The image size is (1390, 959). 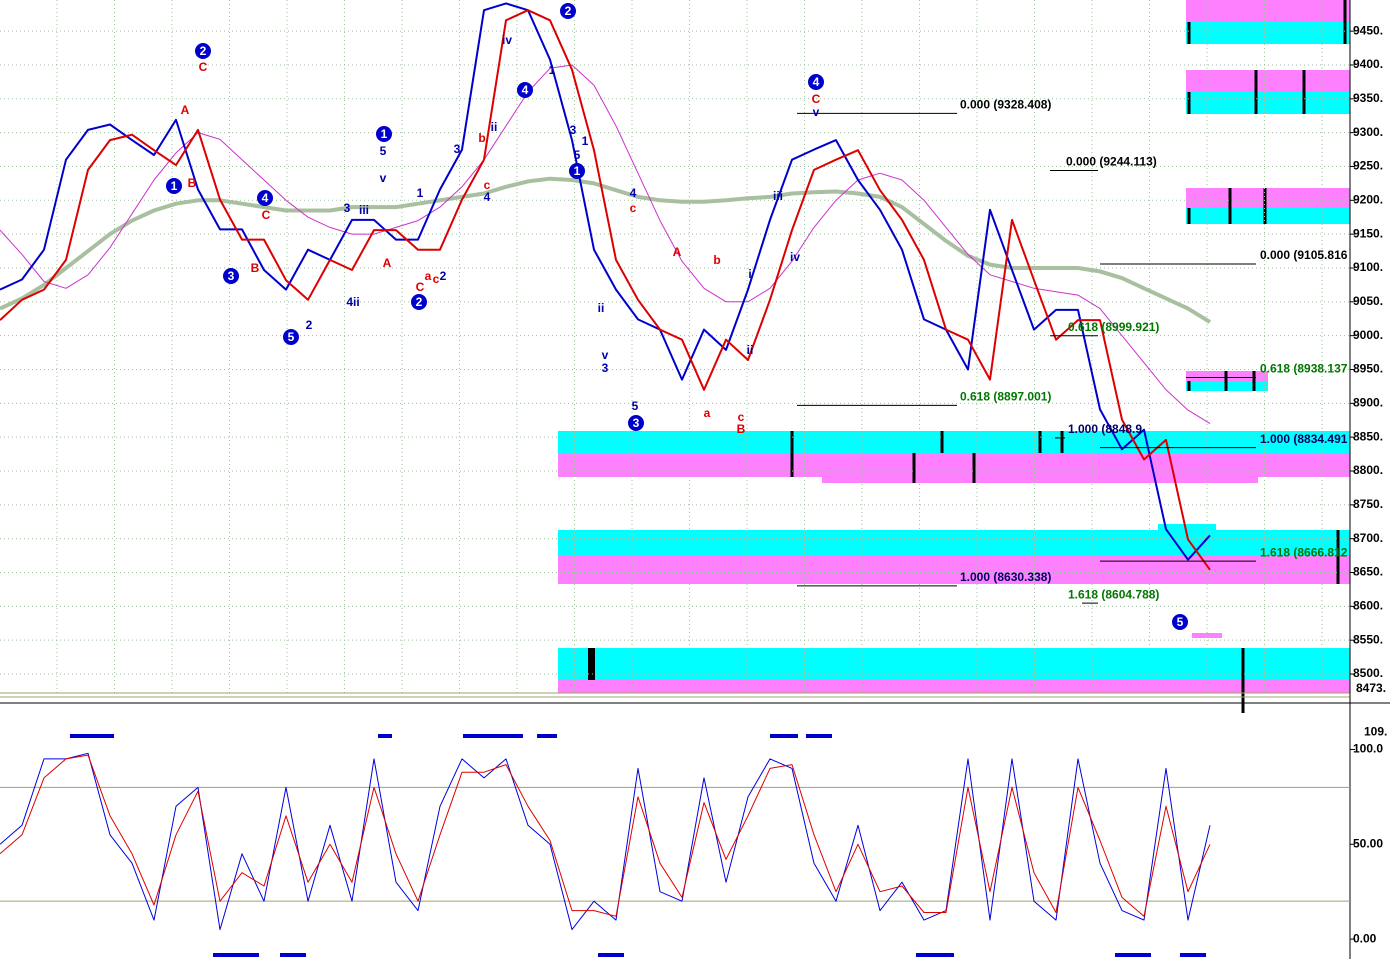 What do you see at coordinates (577, 155) in the screenshot?
I see `wave-label: 5` at bounding box center [577, 155].